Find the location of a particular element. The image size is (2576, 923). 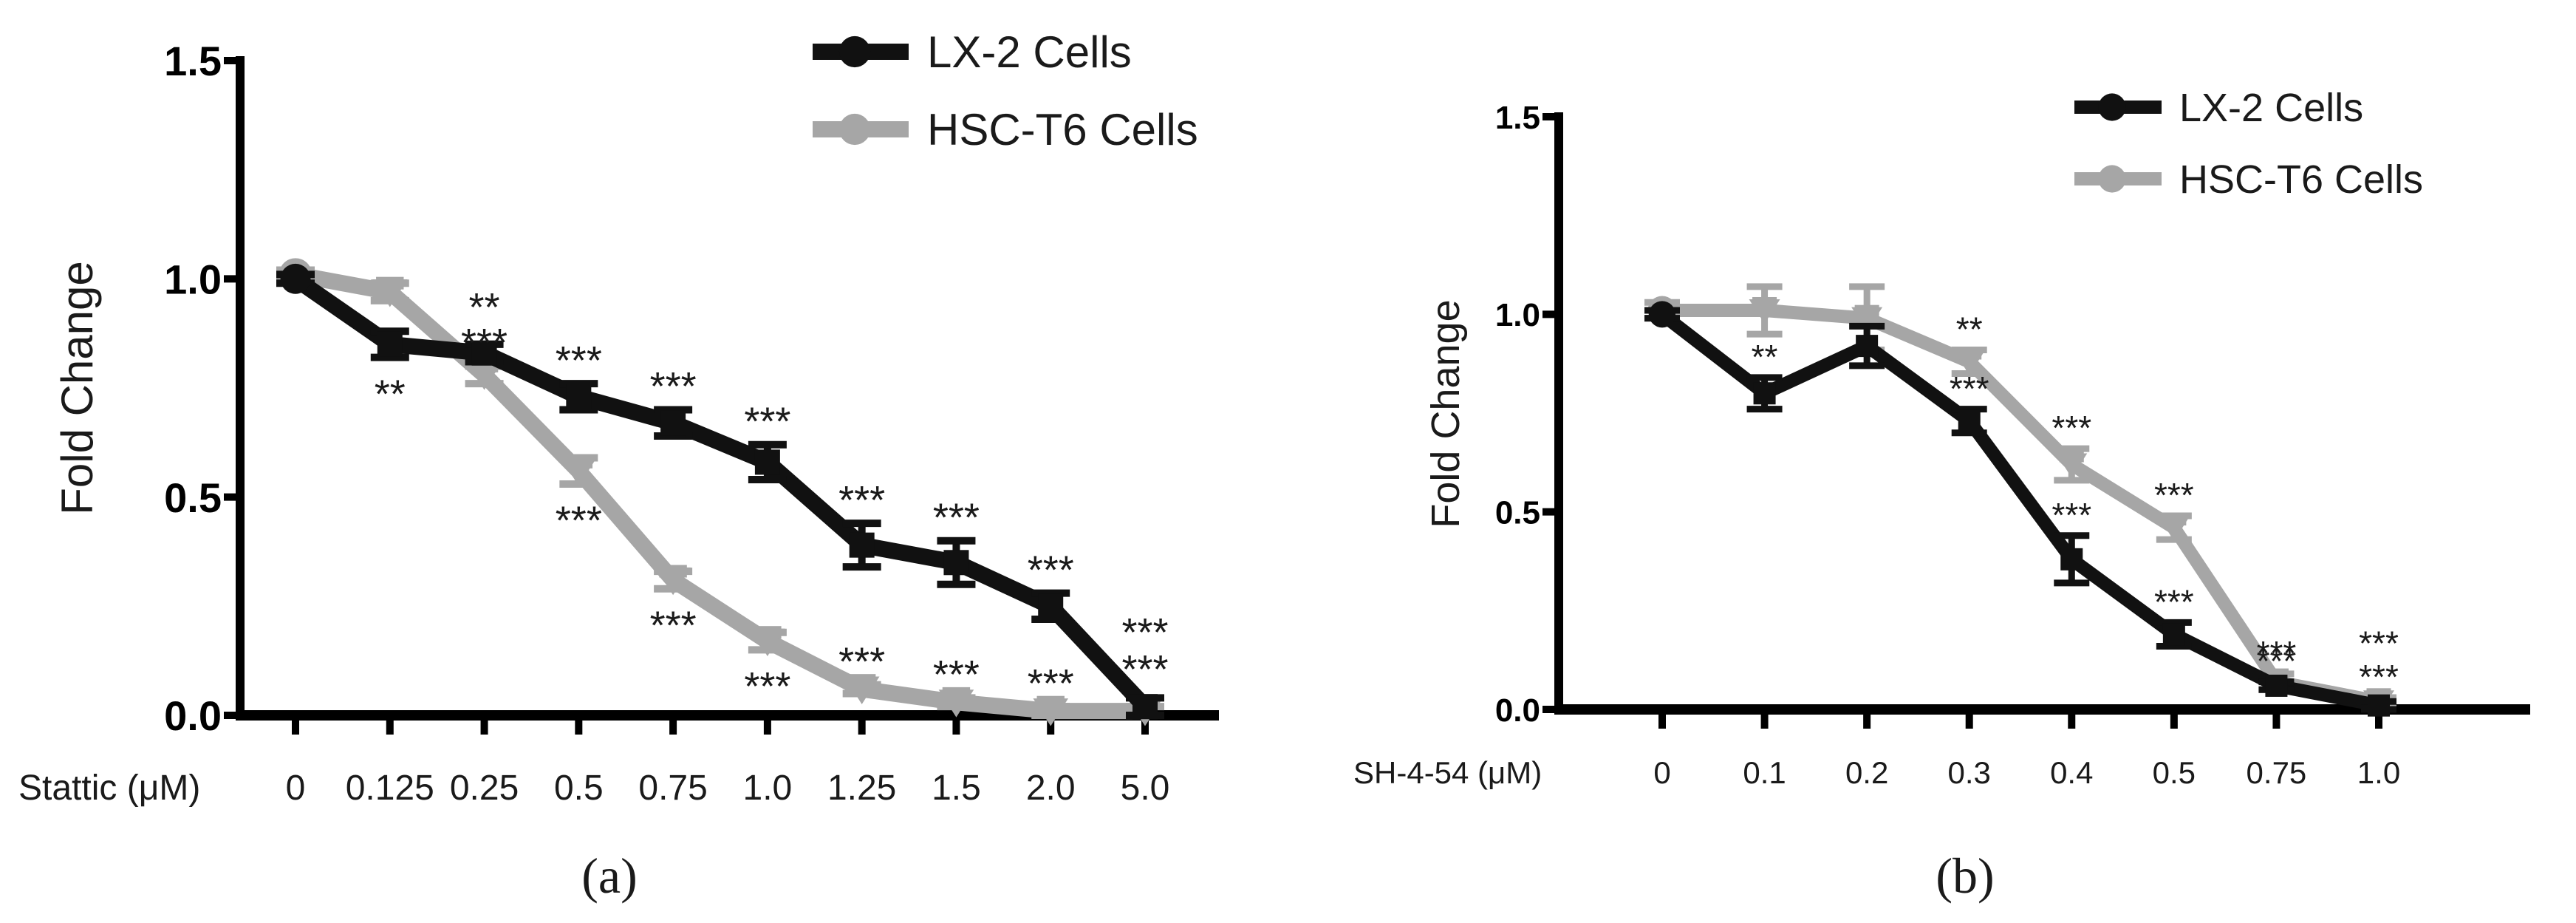

x-tick-label: 0.125 is located at coordinates (390, 788).